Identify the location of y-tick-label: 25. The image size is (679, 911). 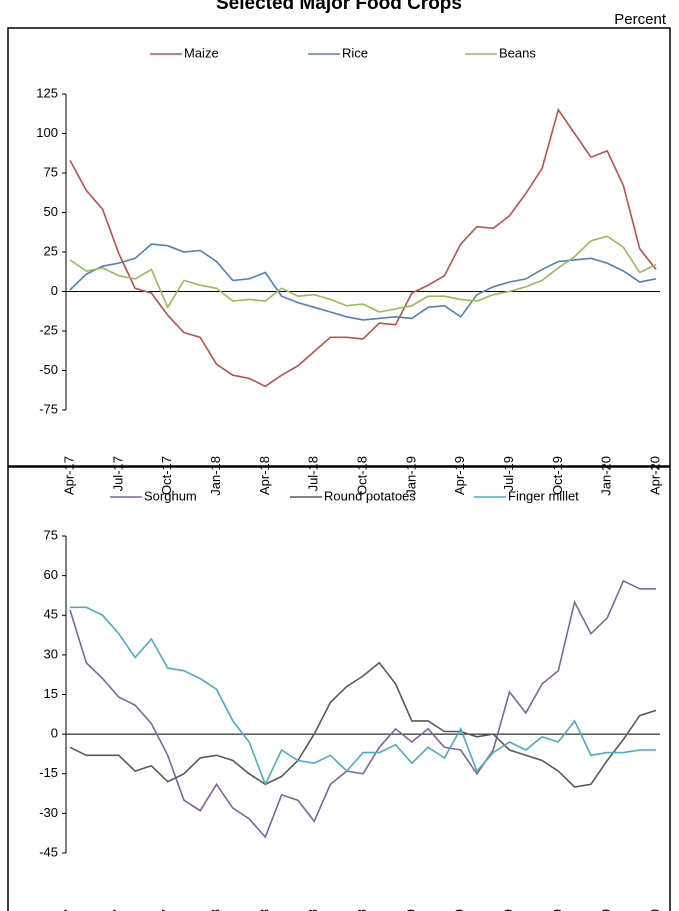
(51, 250).